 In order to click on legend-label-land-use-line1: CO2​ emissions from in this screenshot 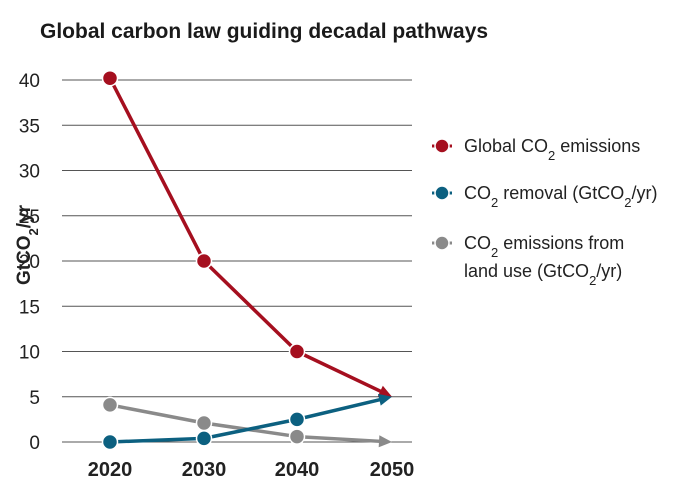, I will do `click(544, 246)`.